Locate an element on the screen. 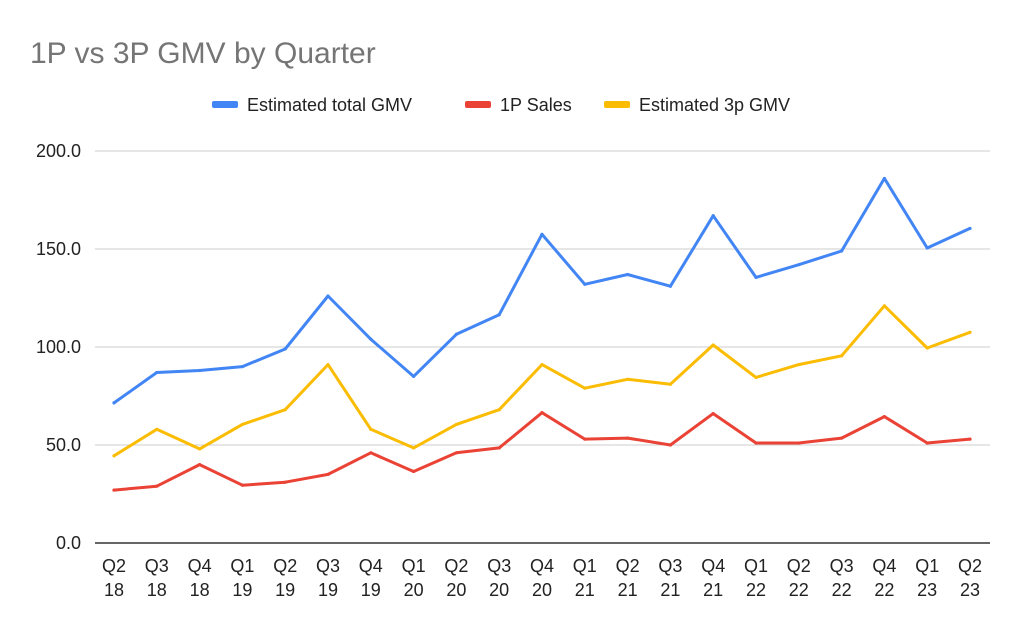 This screenshot has height=633, width=1024. y-tick-label: 200.0 is located at coordinates (58, 151).